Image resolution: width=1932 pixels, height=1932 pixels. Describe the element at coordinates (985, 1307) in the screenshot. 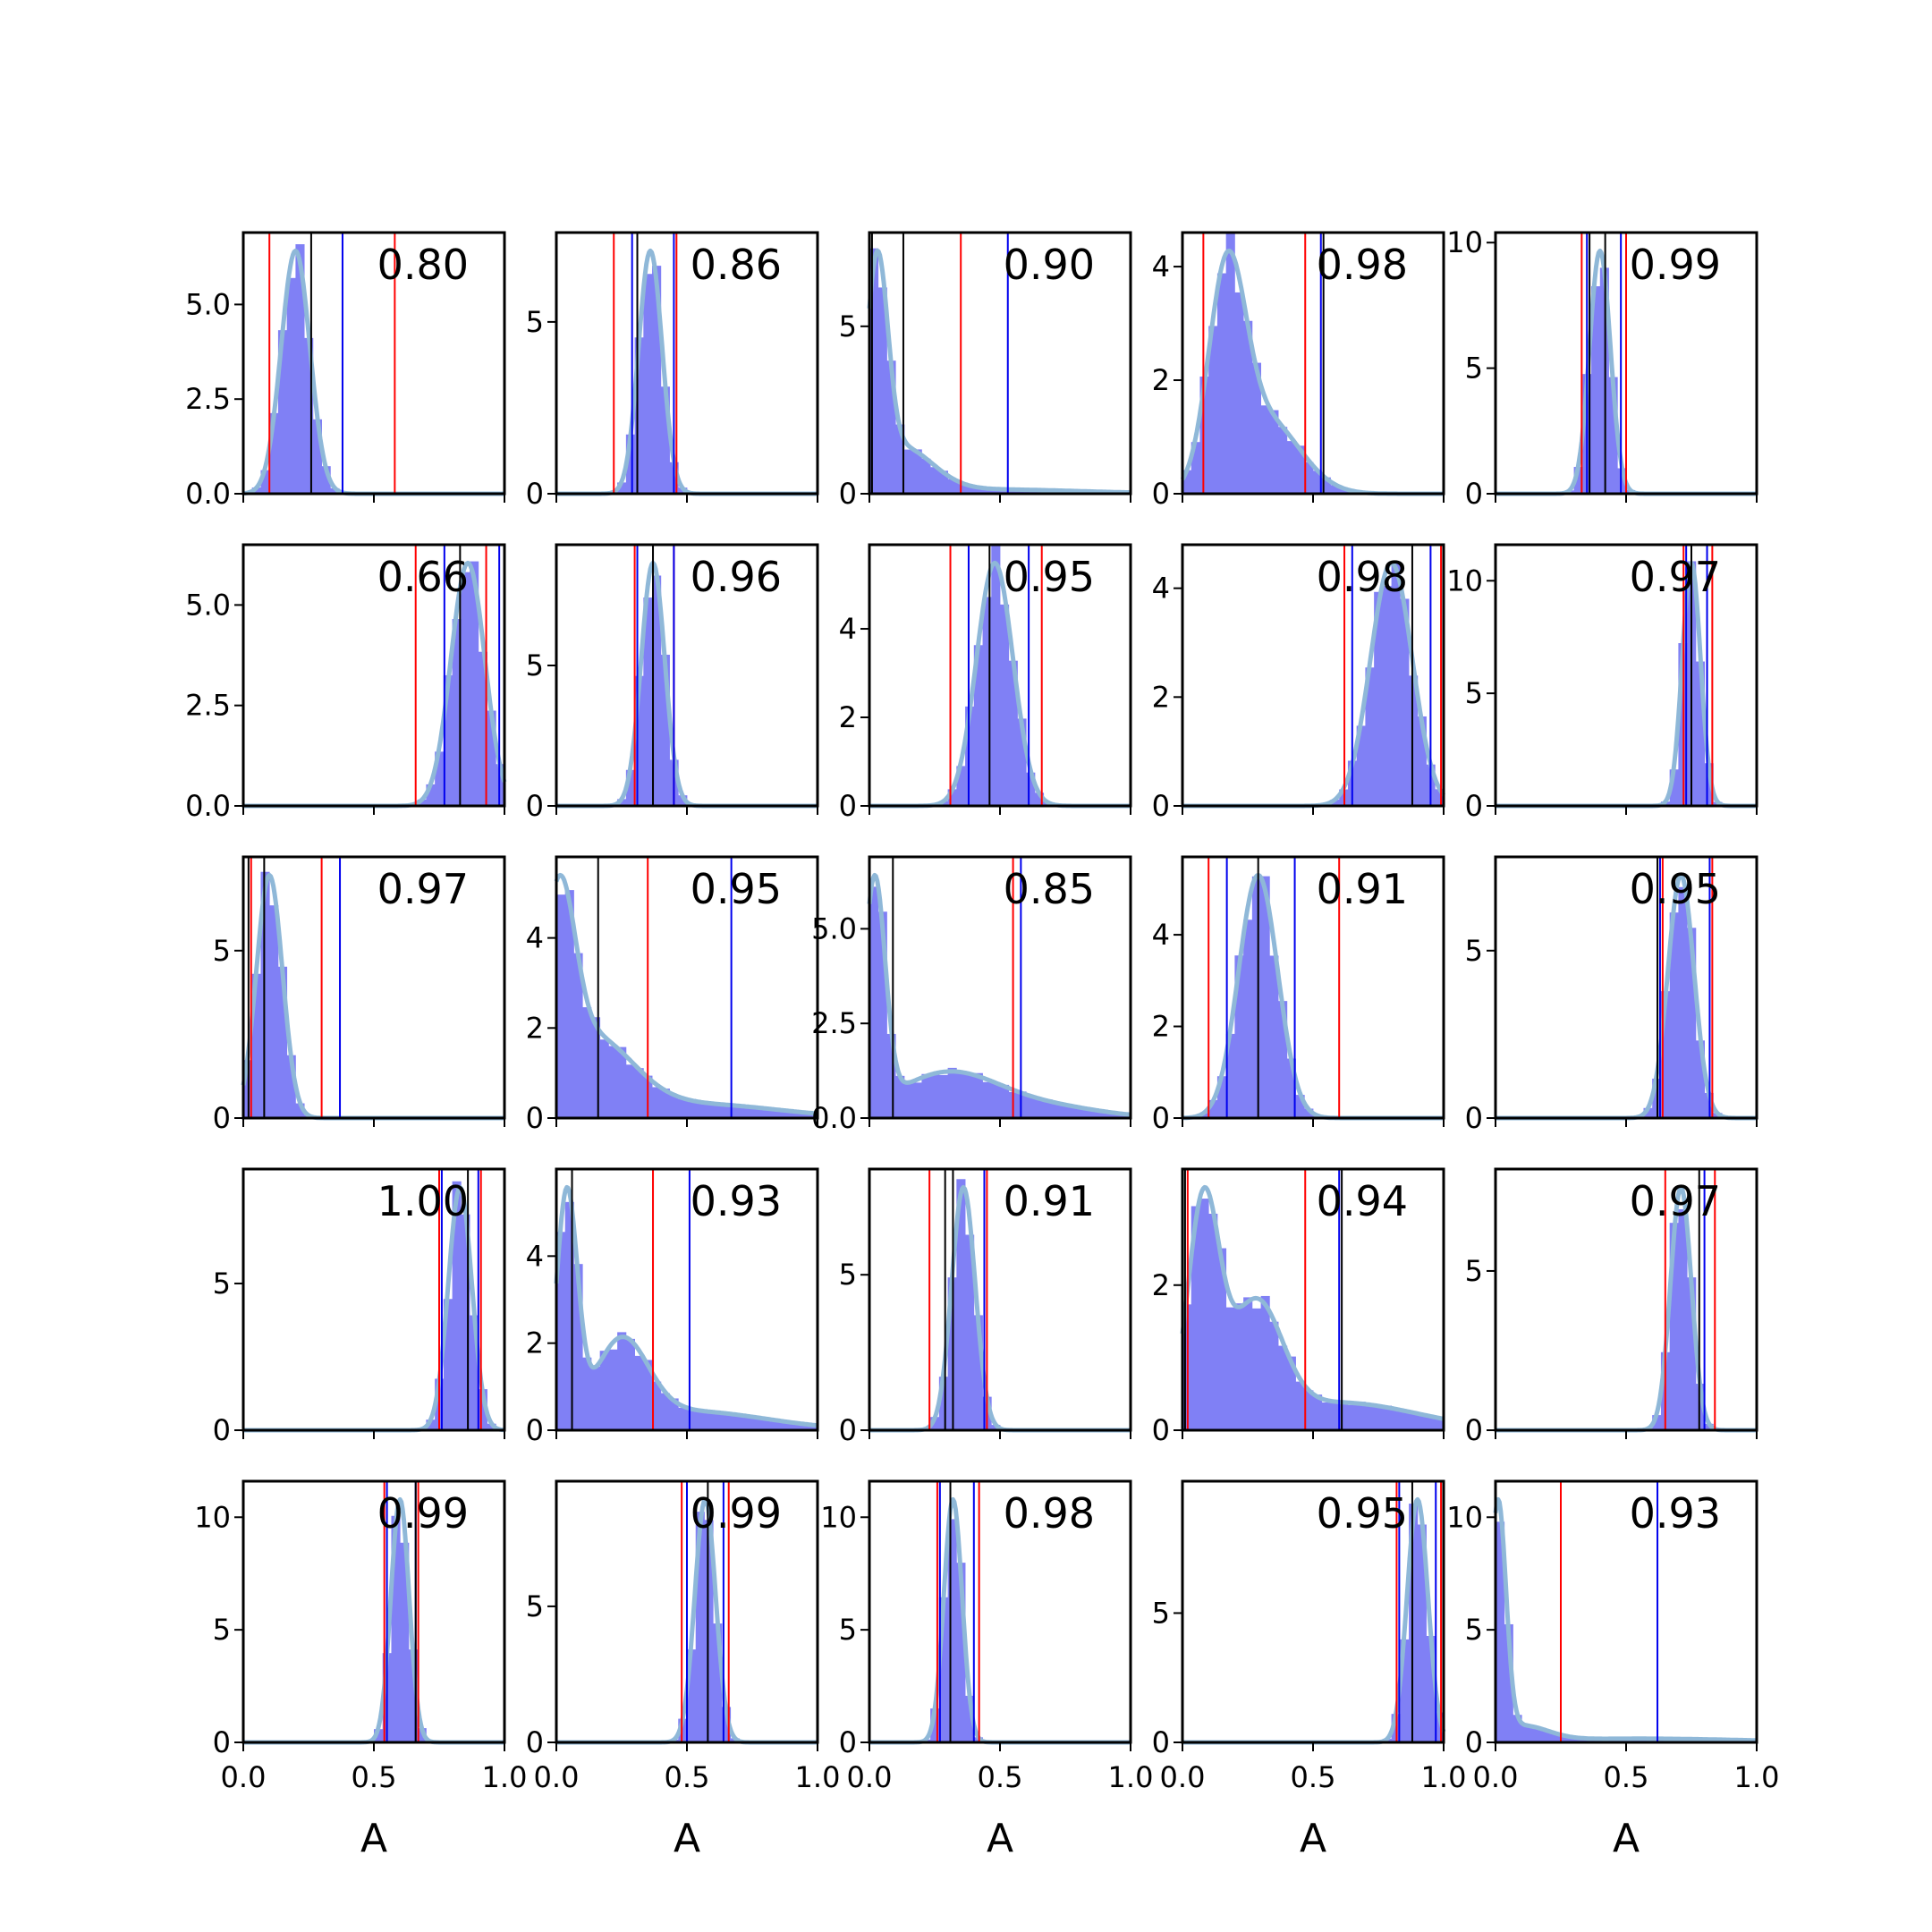

I see `panel-18: 050.91` at that location.